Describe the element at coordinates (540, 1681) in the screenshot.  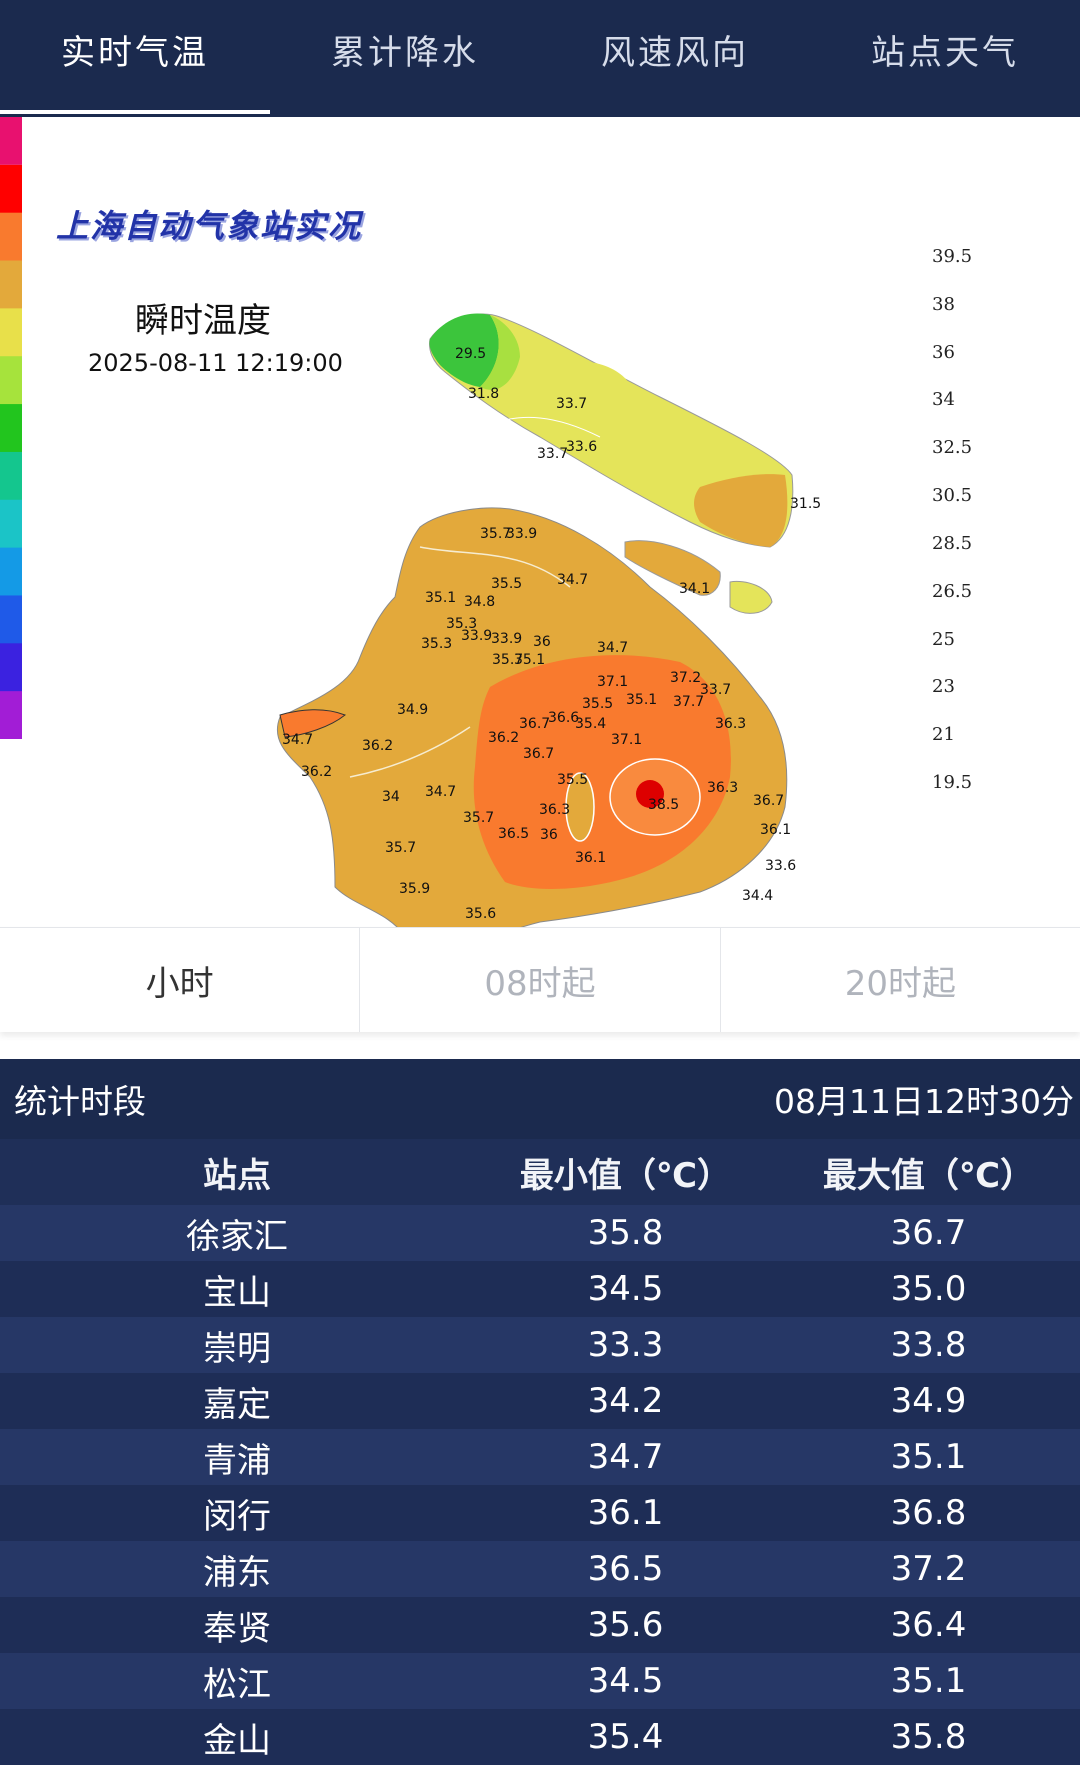
I see `table-row: 松江 34.5 35.1` at that location.